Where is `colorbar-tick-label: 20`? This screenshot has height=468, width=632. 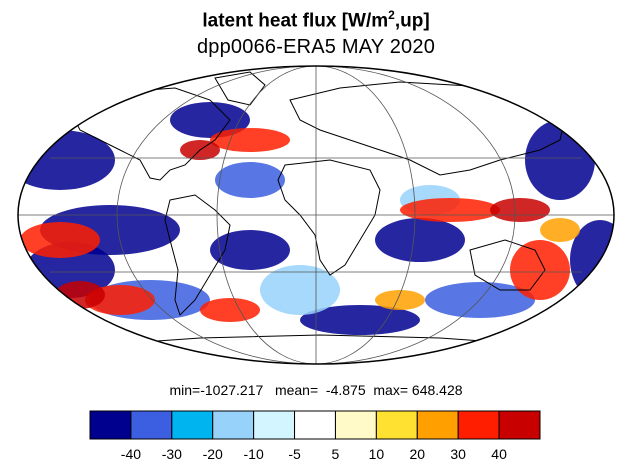 colorbar-tick-label: 20 is located at coordinates (417, 454).